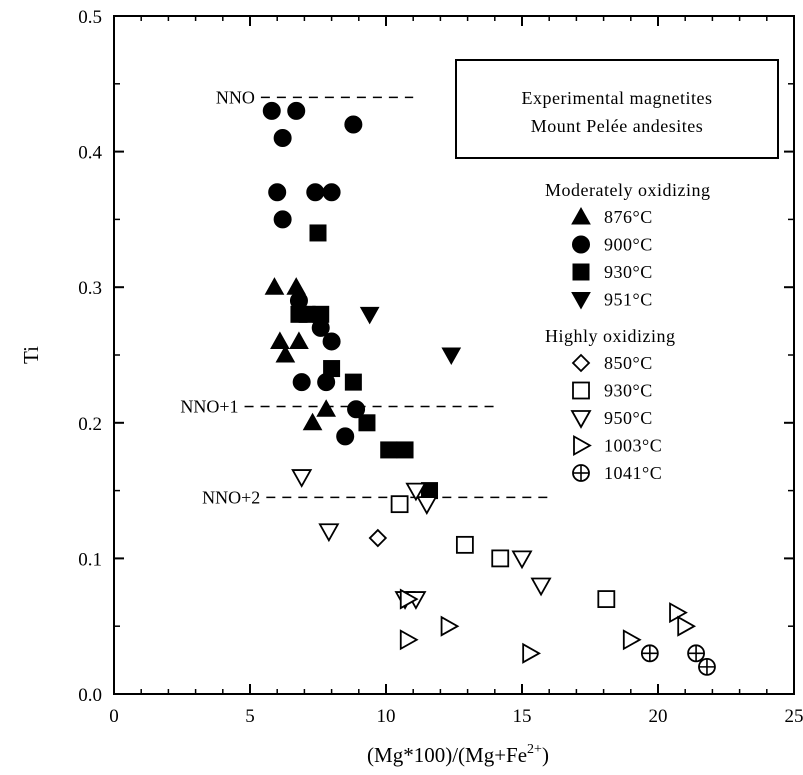 The image size is (803, 775). I want to click on legend-group-title: Moderately oxidizing, so click(627, 190).